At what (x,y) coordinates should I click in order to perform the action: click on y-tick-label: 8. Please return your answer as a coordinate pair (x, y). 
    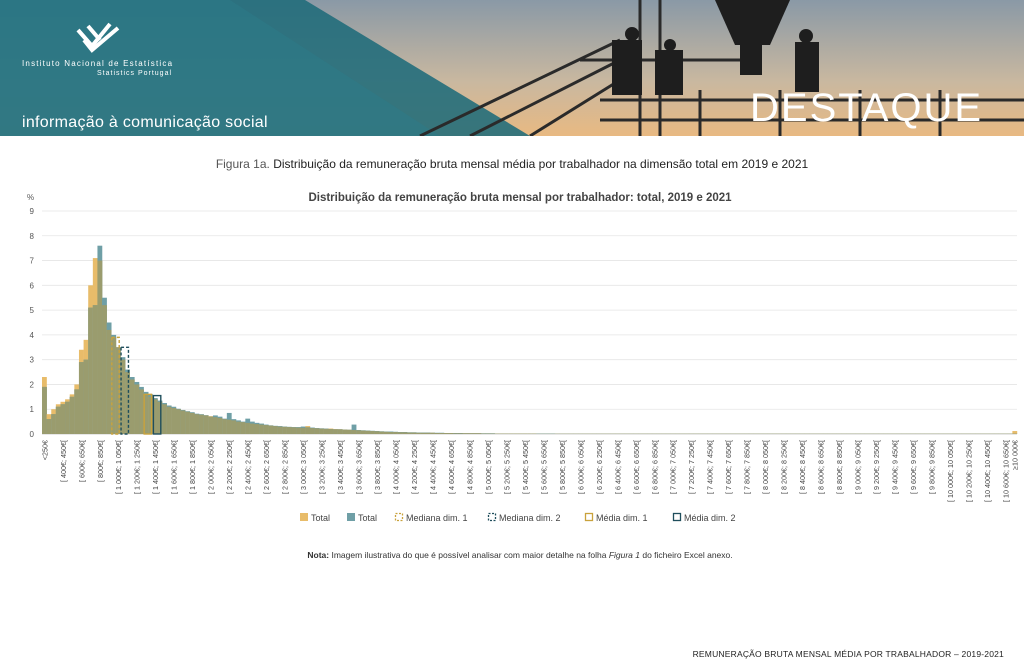
    Looking at the image, I should click on (32, 236).